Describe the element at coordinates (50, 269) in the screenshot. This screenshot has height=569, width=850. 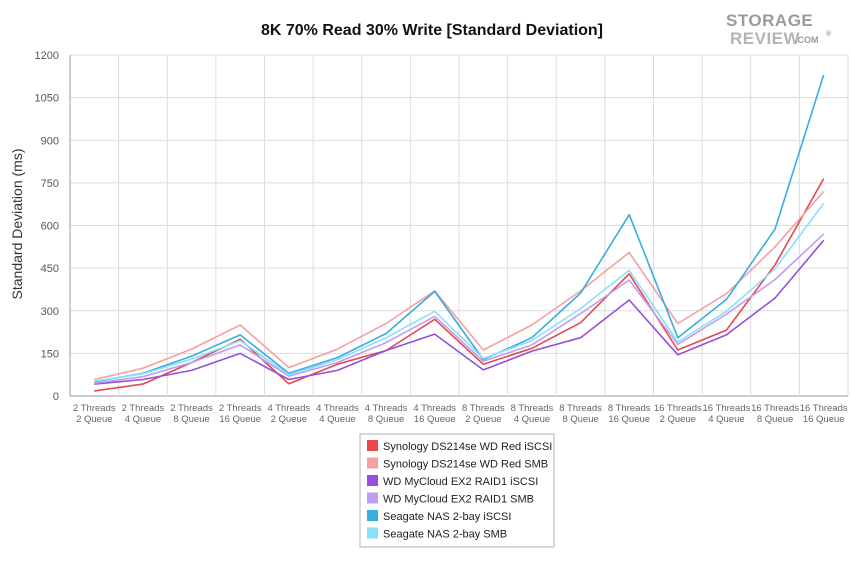
I see `y-tick-label: 450` at that location.